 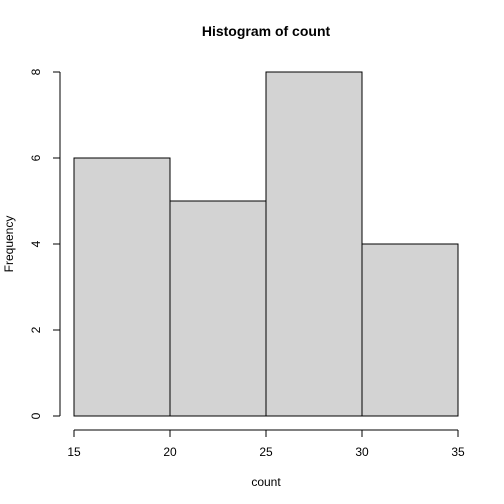 What do you see at coordinates (36, 329) in the screenshot?
I see `y-tick-label-1: 2` at bounding box center [36, 329].